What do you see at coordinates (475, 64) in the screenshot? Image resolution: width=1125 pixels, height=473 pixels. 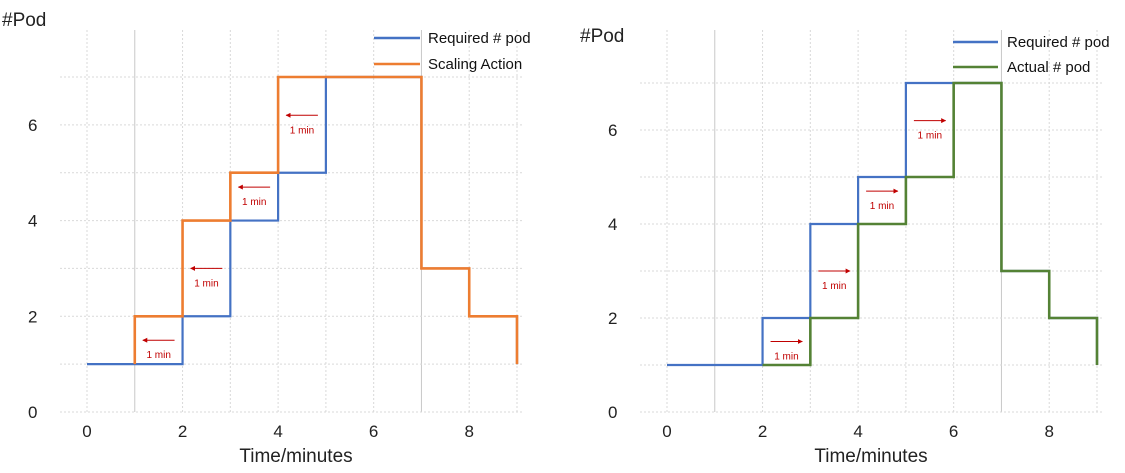 I see `legend-label: Scaling Action` at bounding box center [475, 64].